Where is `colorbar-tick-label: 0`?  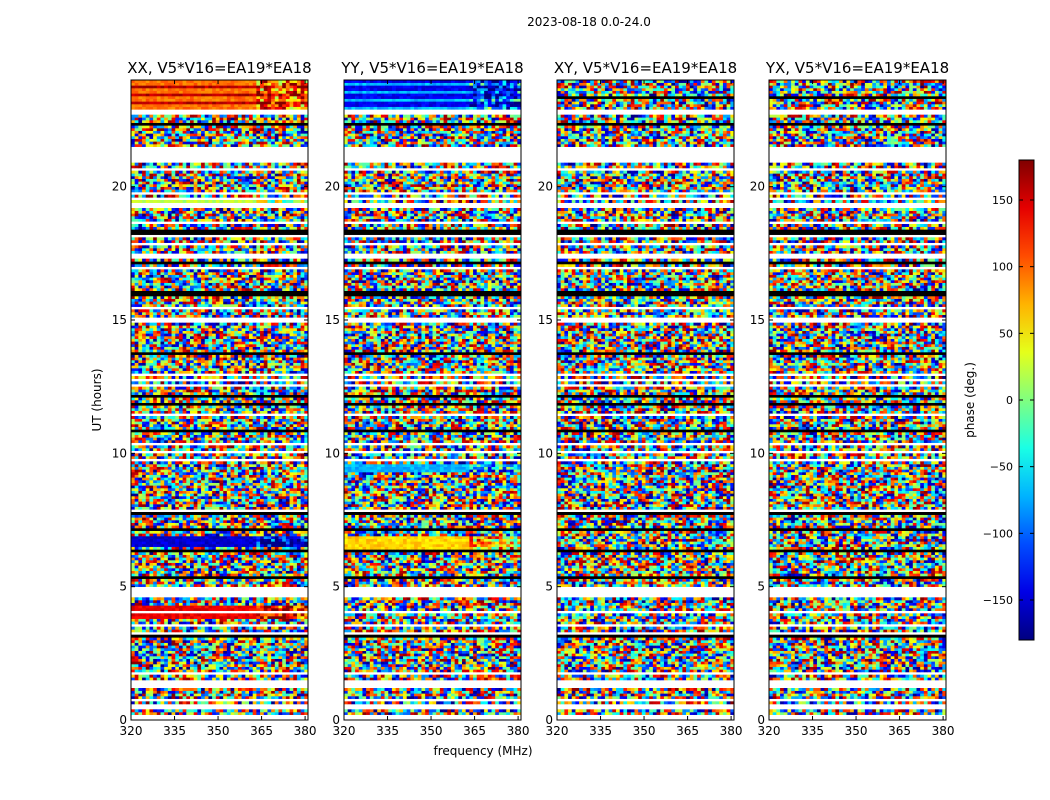
colorbar-tick-label: 0 is located at coordinates (1009, 400).